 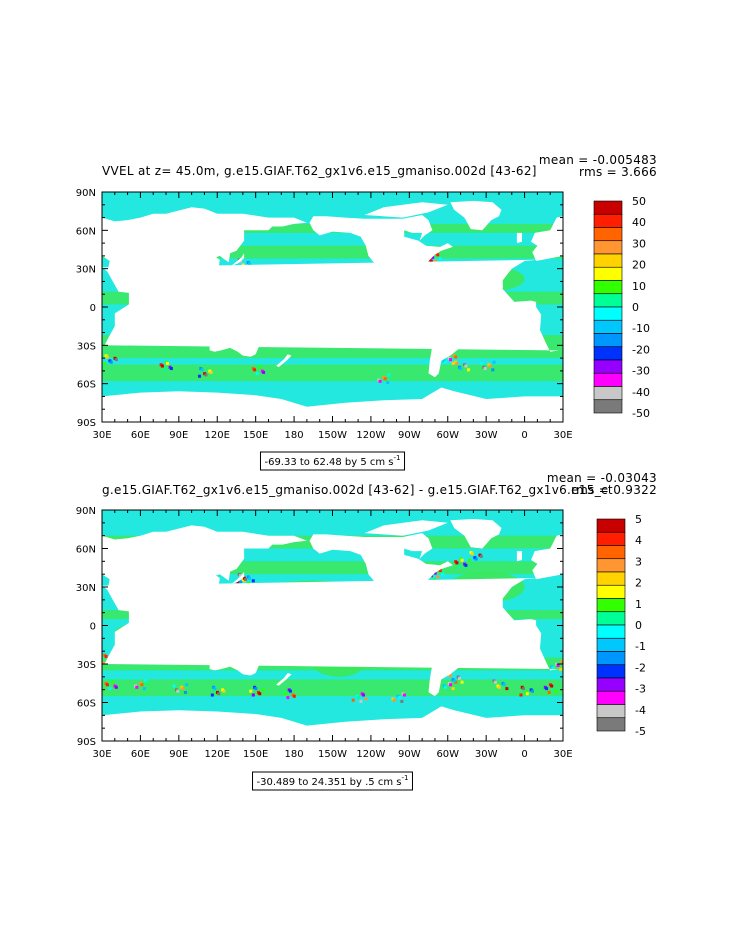 I want to click on colorbar-label: -40, so click(x=641, y=392).